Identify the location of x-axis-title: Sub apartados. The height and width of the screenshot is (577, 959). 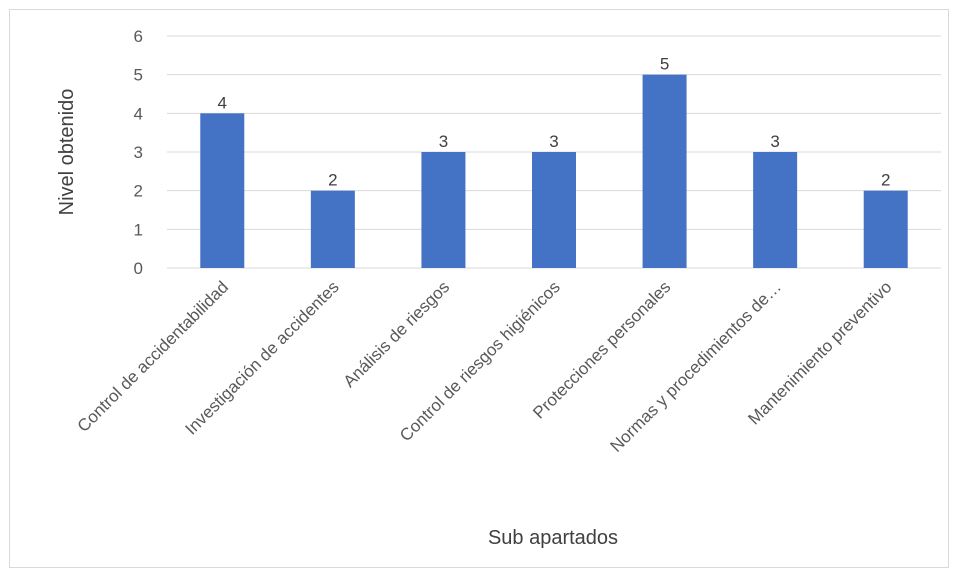
(553, 538).